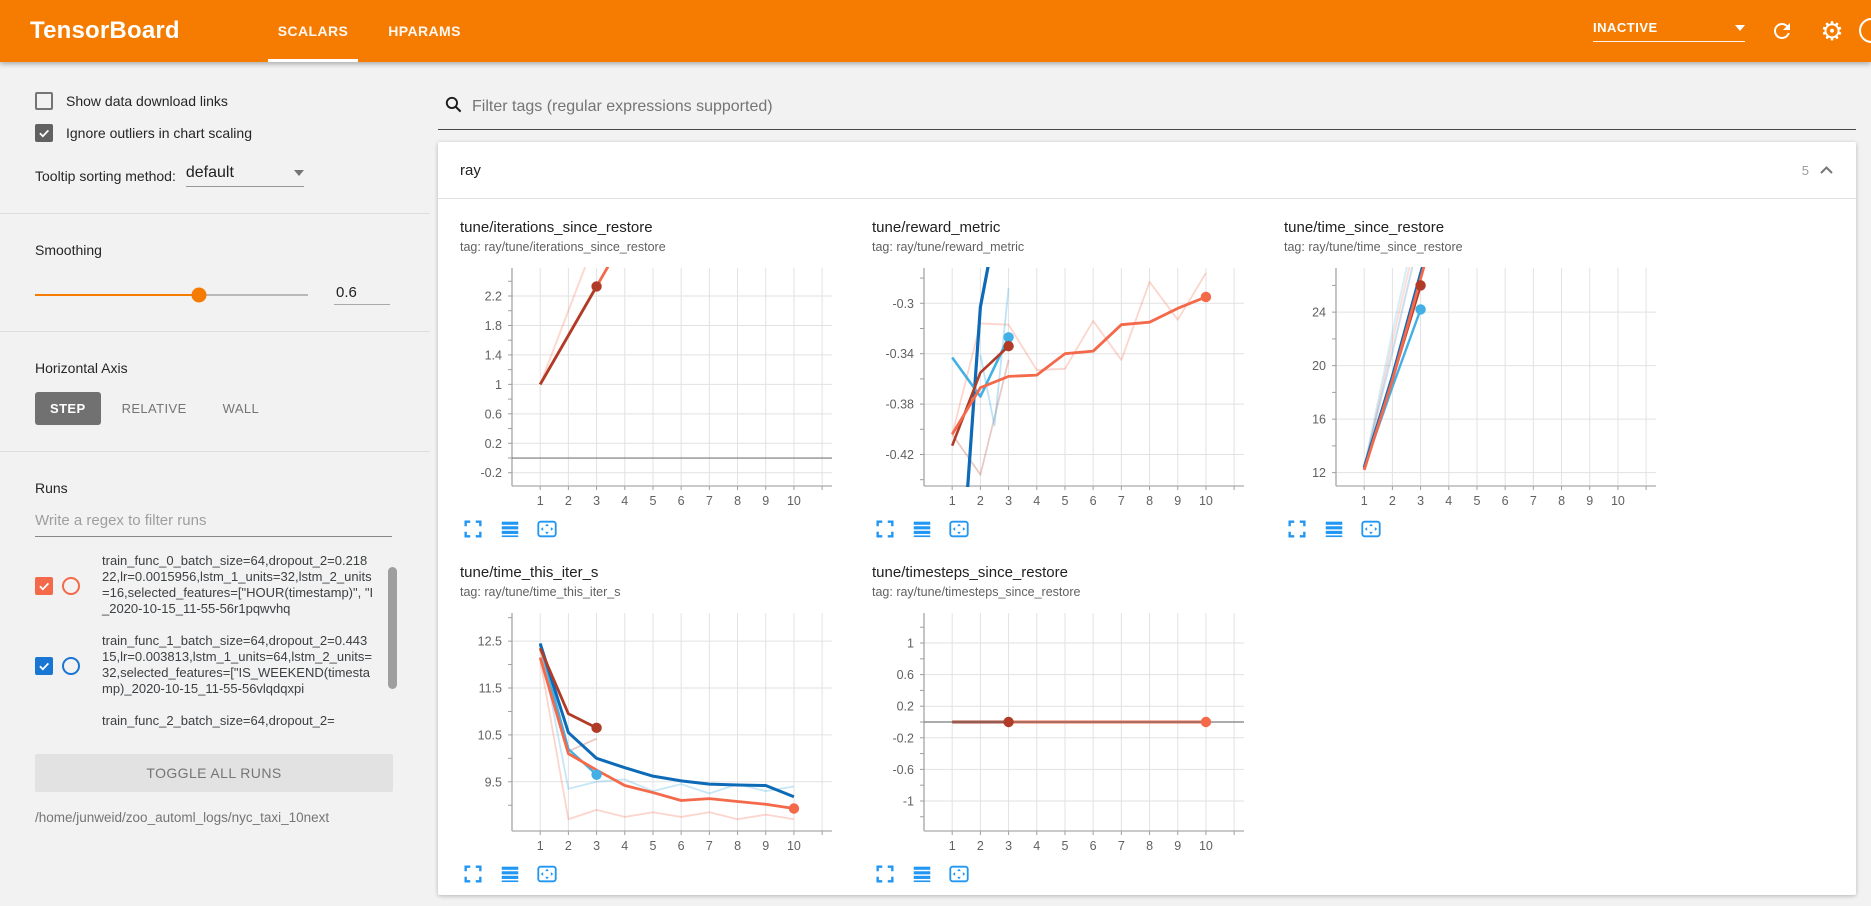  I want to click on app-title: TensorBoard, so click(105, 30).